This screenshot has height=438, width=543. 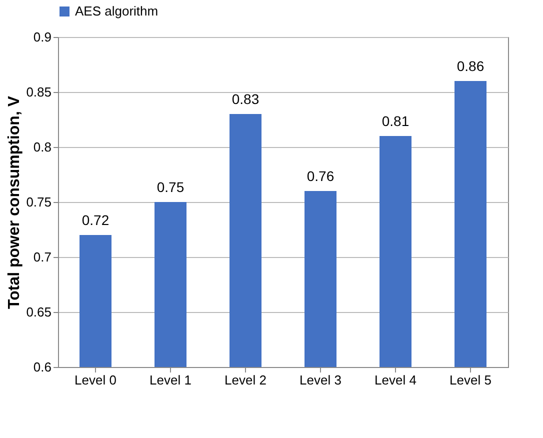 I want to click on y-tick-label: 0.65, so click(x=39, y=312).